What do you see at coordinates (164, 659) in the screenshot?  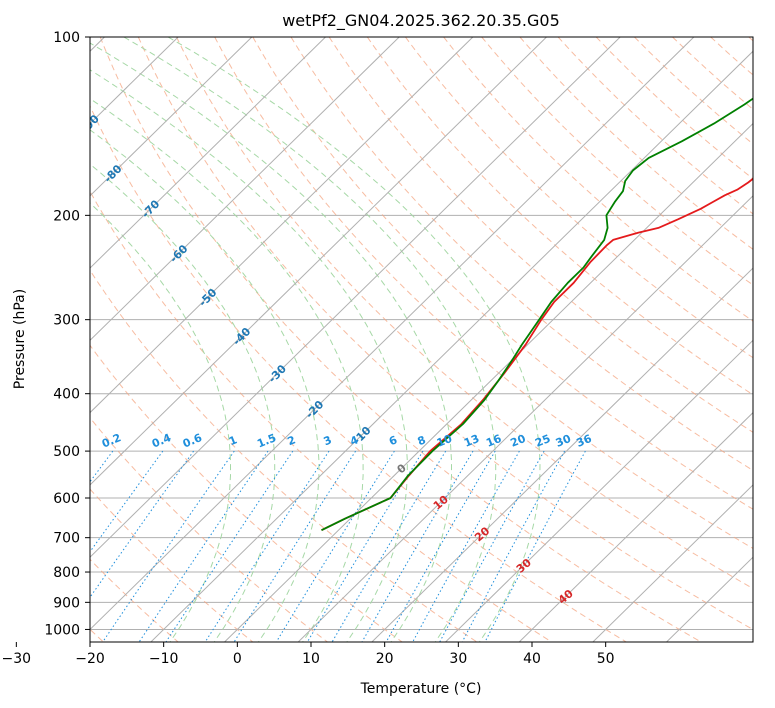 I see `x-tick-label: −10` at bounding box center [164, 659].